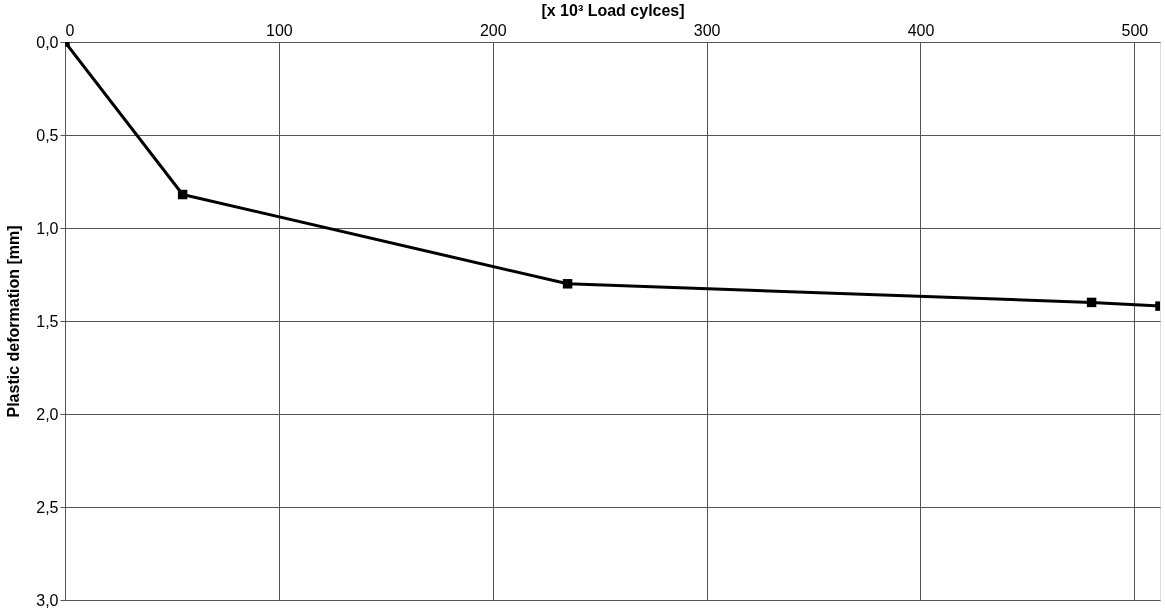  Describe the element at coordinates (47, 321) in the screenshot. I see `y-tick-label: 1,5` at that location.